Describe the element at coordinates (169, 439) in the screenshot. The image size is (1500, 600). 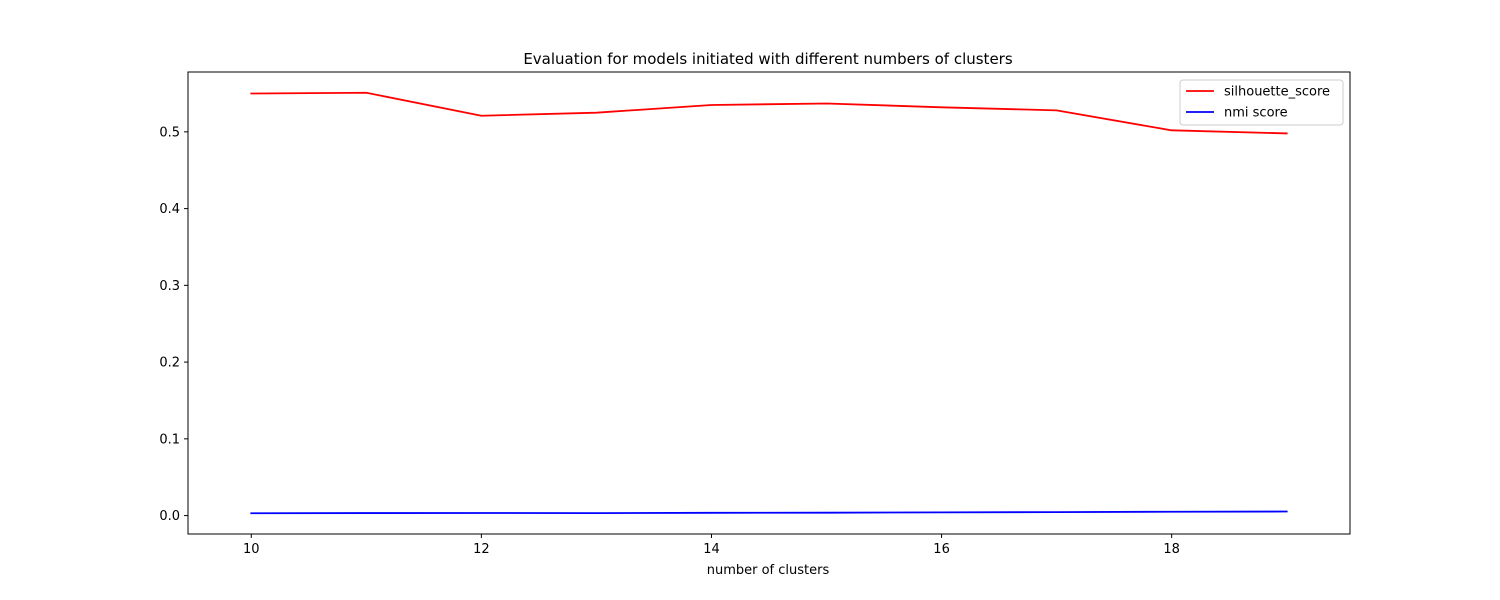
I see `y-tick-label: 0.1` at that location.